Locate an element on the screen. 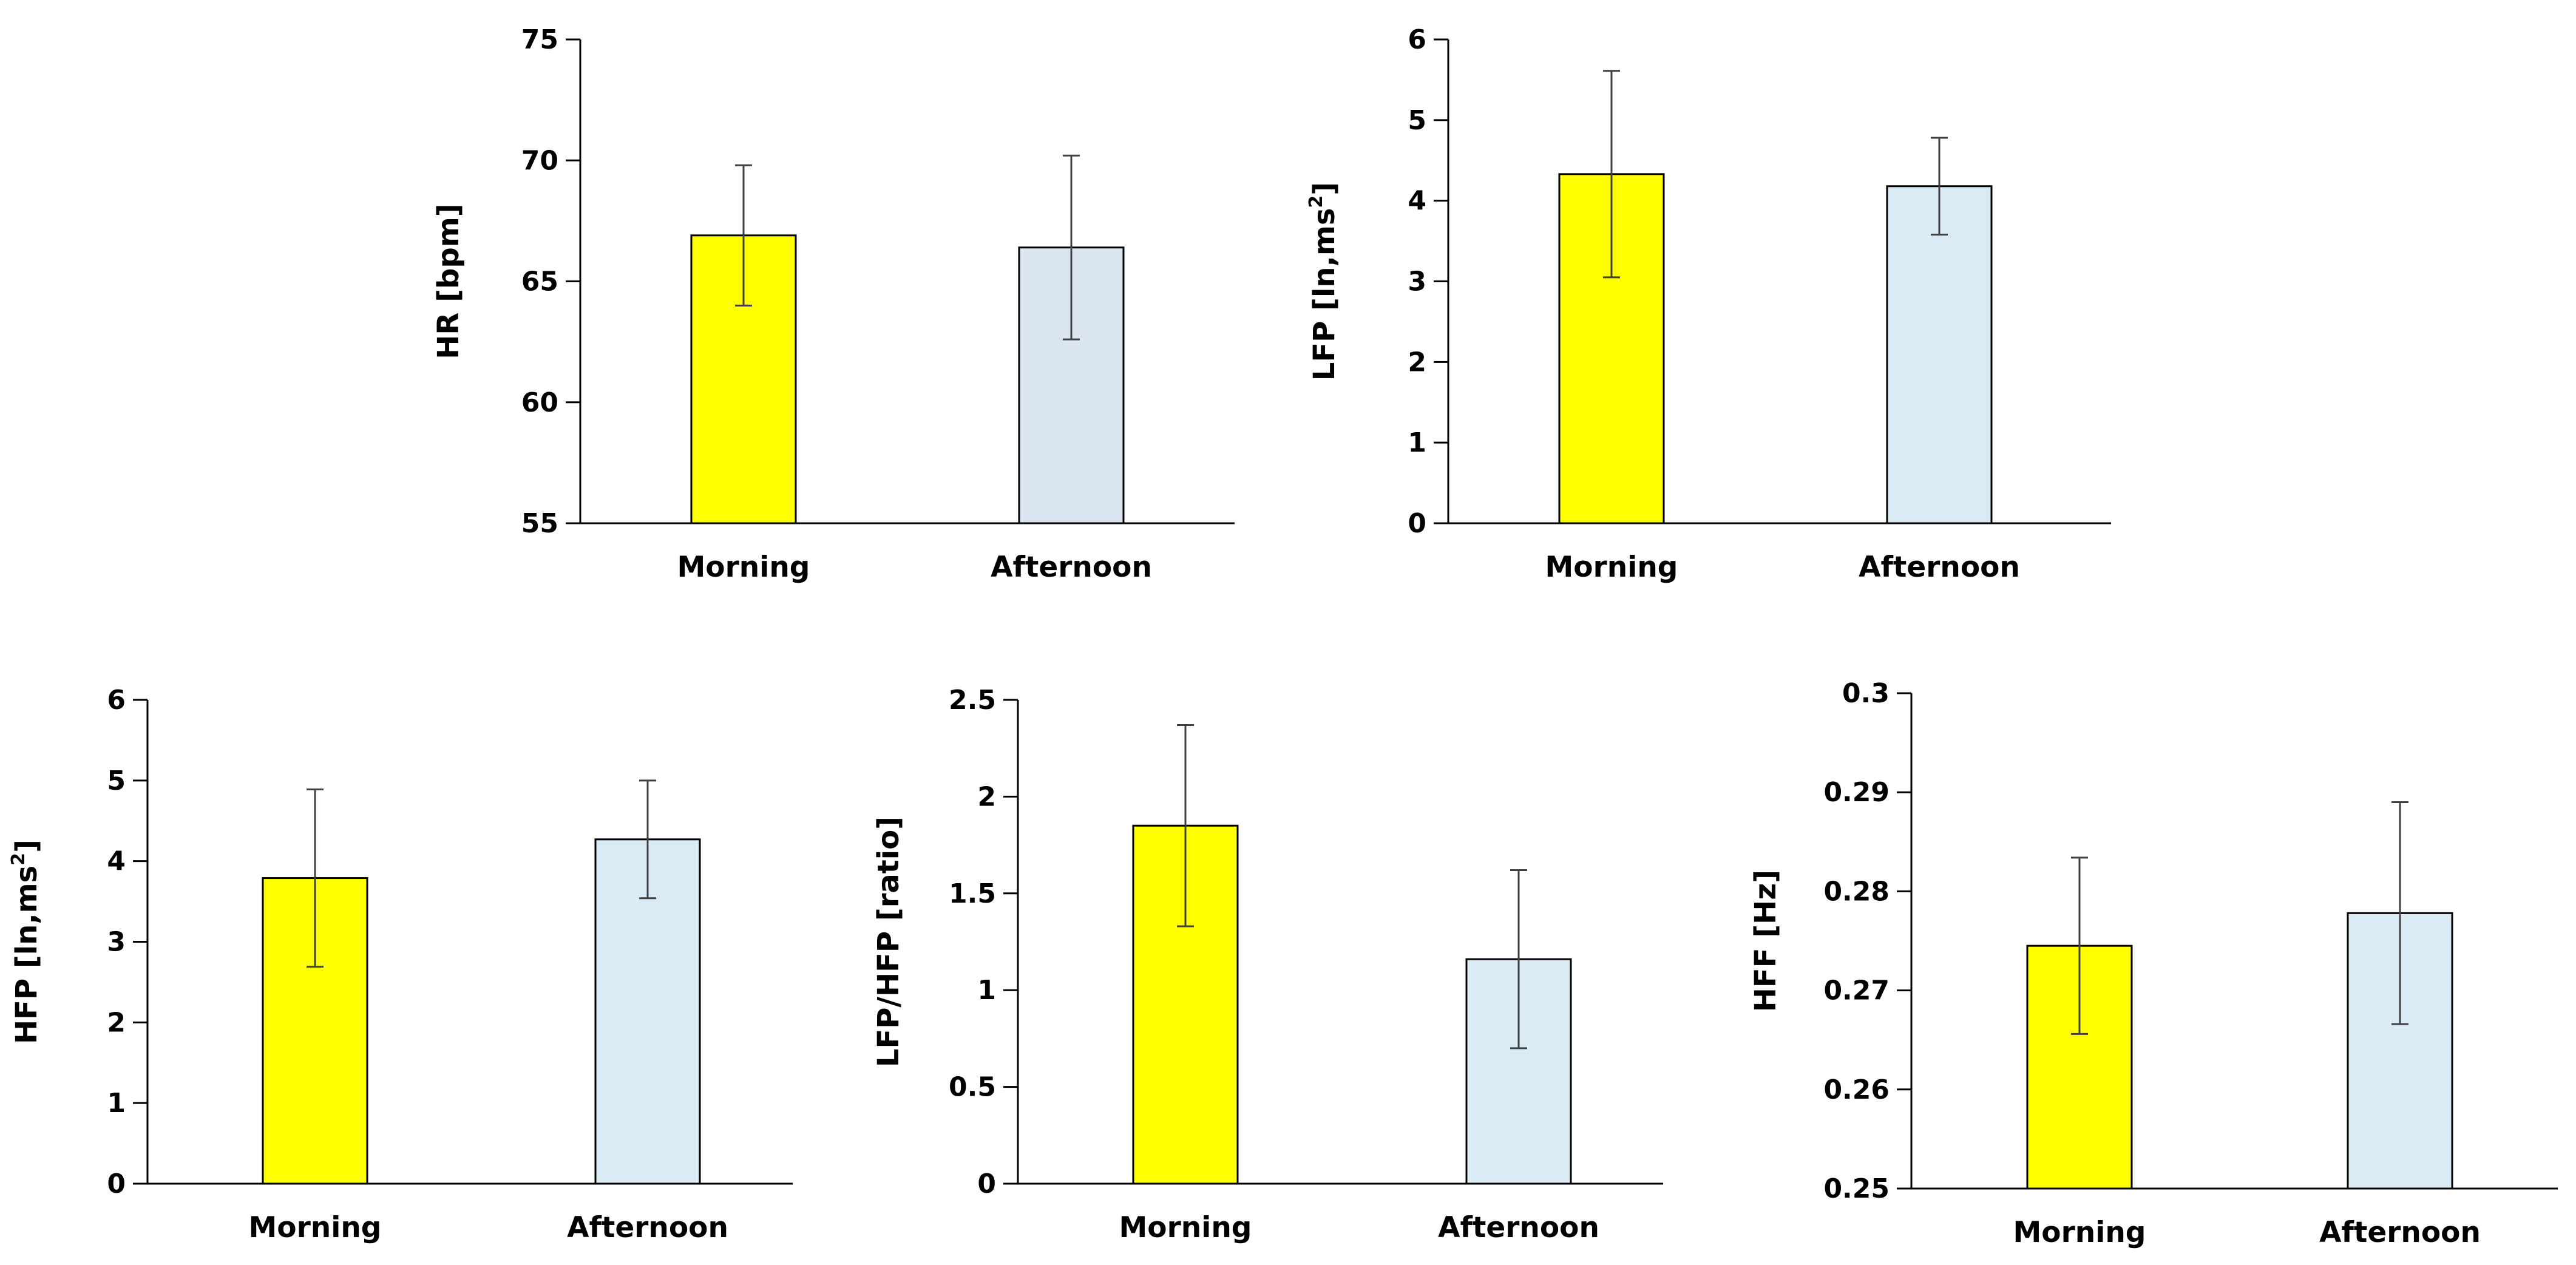  bar-afternoon is located at coordinates (1940, 355).